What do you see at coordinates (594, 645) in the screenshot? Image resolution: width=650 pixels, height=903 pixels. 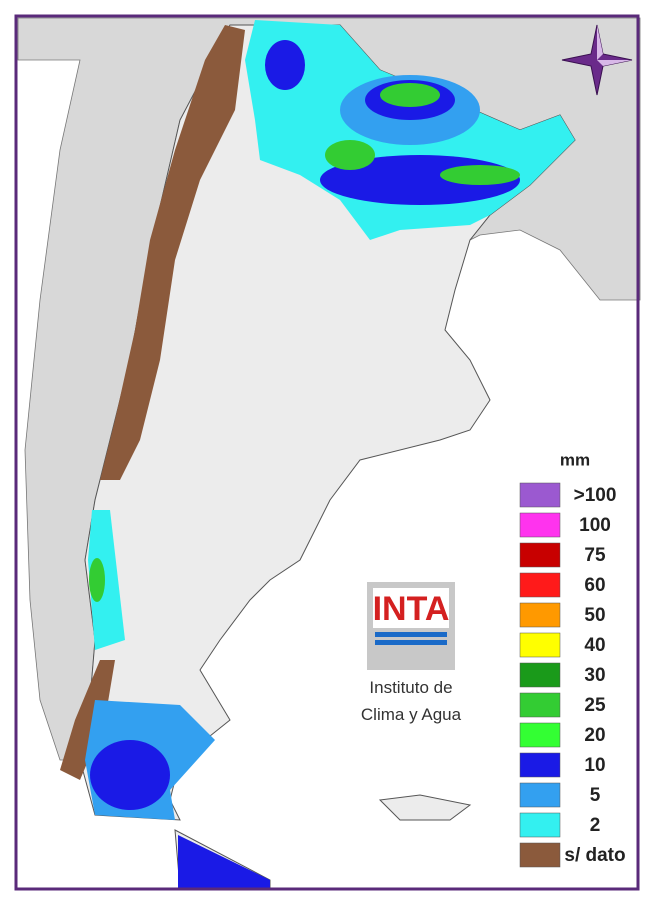 I see `legend-label: 40` at bounding box center [594, 645].